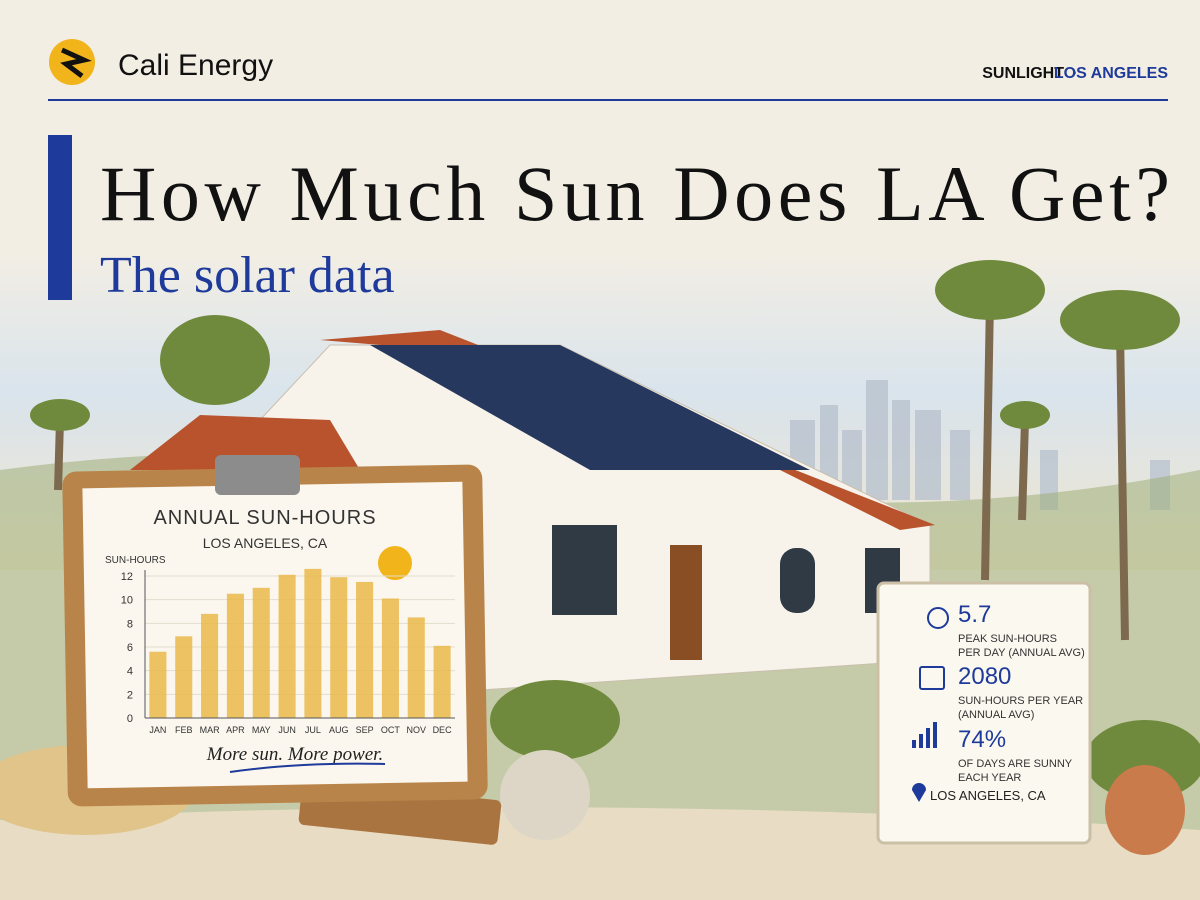  What do you see at coordinates (1007, 639) in the screenshot?
I see `stat-label: PEAK SUN-HOURS` at bounding box center [1007, 639].